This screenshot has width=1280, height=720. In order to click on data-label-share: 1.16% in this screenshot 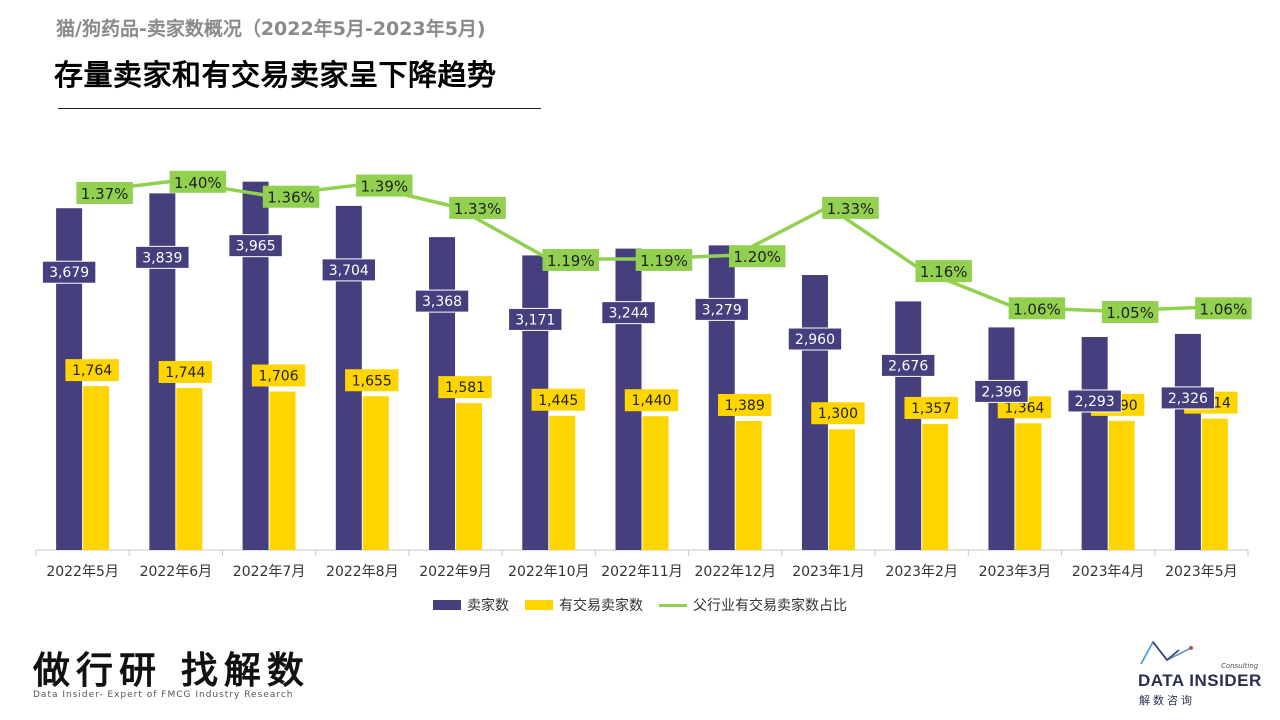, I will do `click(944, 272)`.